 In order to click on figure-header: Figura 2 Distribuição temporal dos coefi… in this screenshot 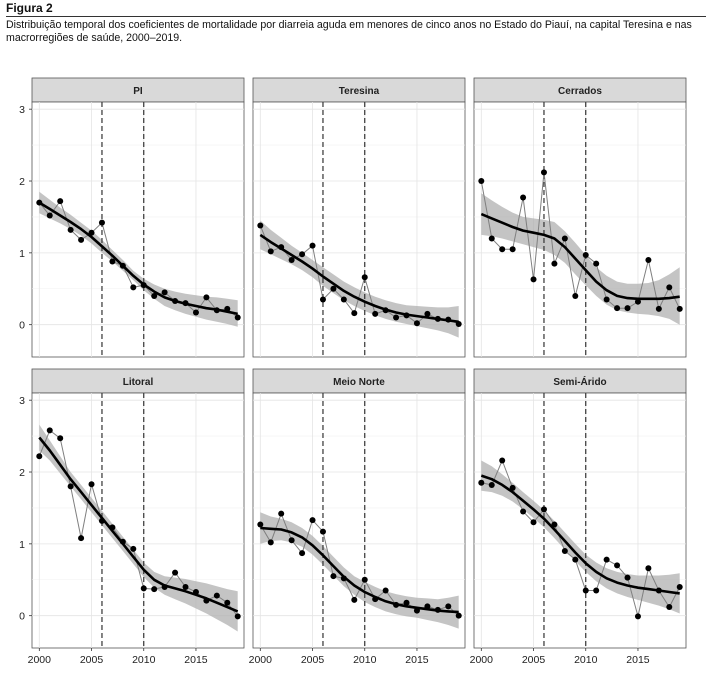, I will do `click(356, 23)`.